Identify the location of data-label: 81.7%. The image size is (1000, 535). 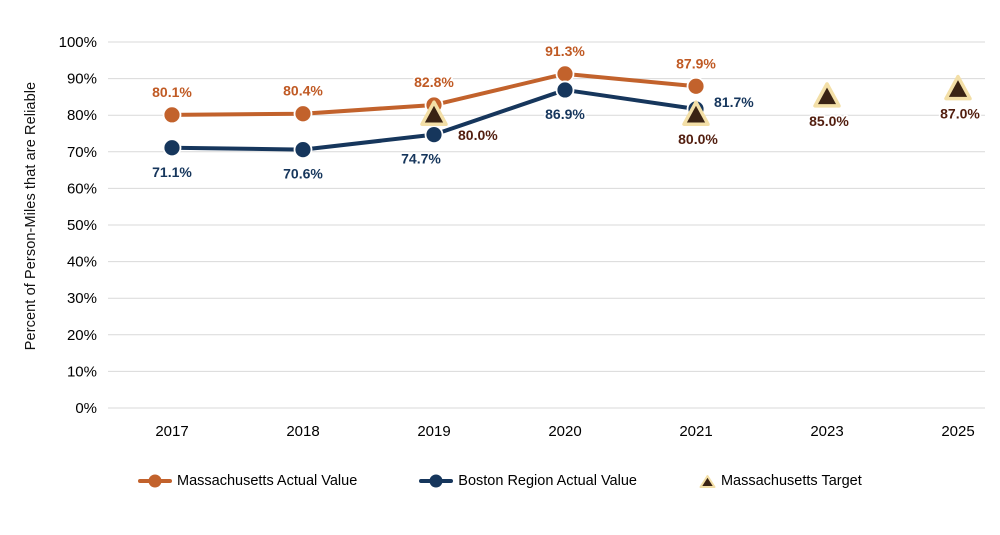
(734, 102).